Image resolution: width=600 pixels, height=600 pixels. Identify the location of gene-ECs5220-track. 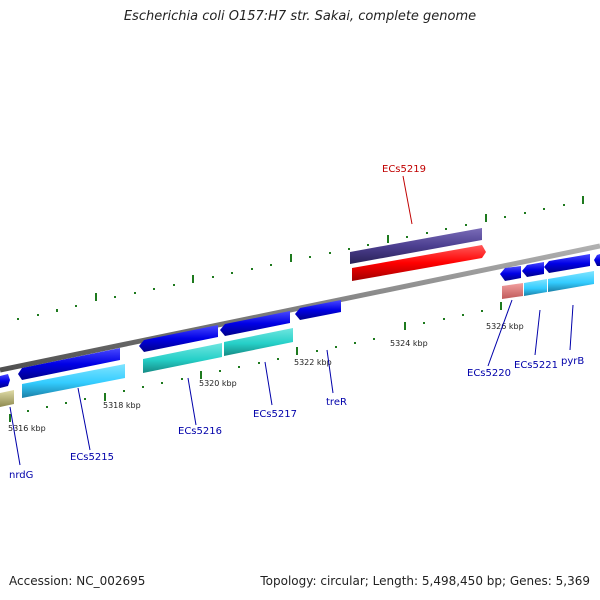
(510, 273).